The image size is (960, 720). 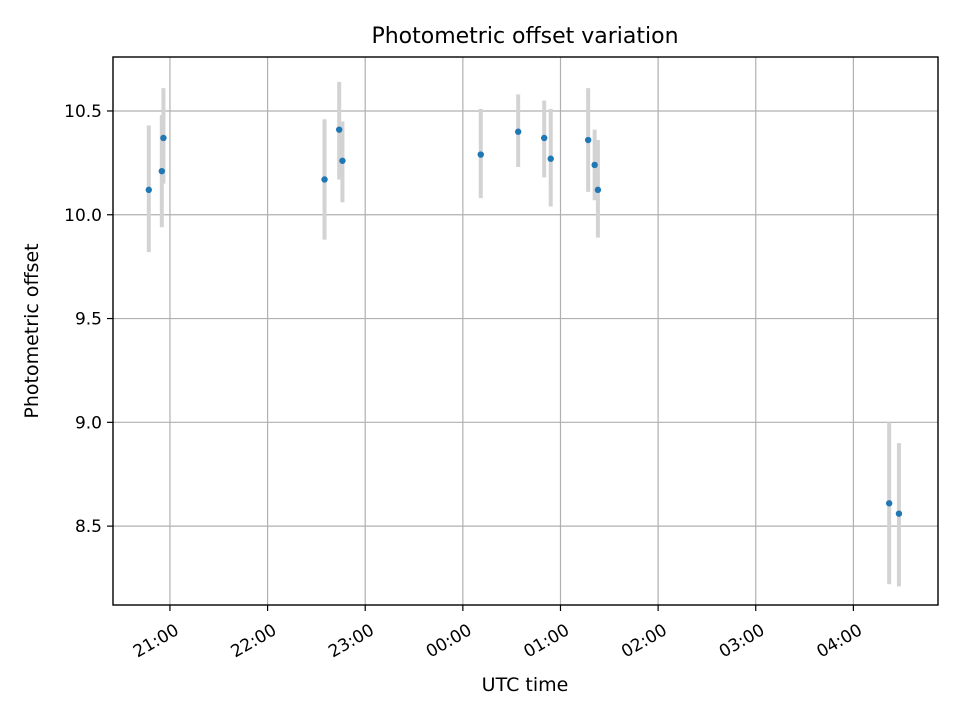 What do you see at coordinates (449, 641) in the screenshot?
I see `x-tick-label: 00:00` at bounding box center [449, 641].